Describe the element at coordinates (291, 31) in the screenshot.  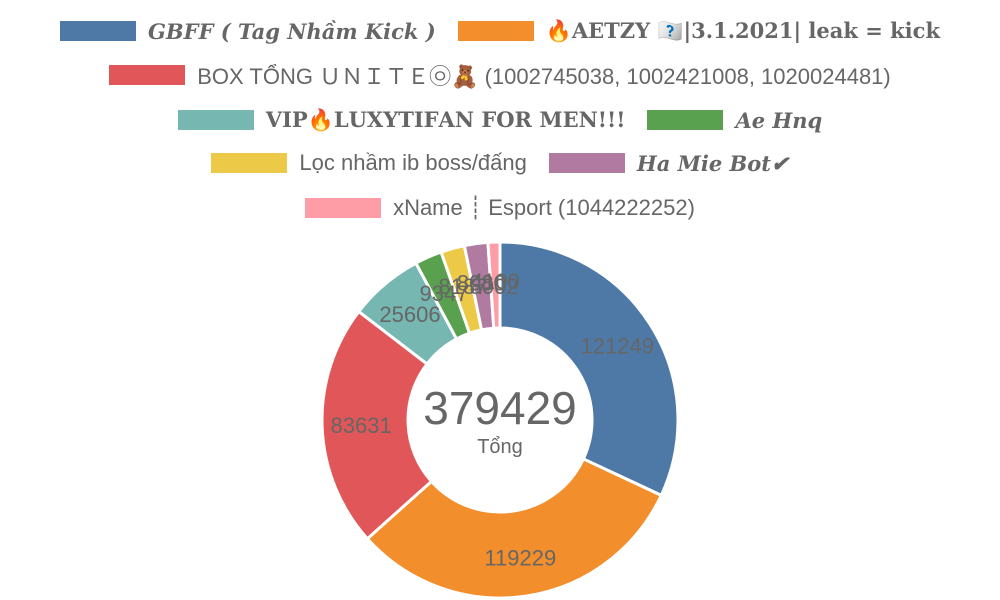
I see `legend-label: 𝑮𝑩𝑭𝑭 ( Tag Nhầm Kick )` at that location.